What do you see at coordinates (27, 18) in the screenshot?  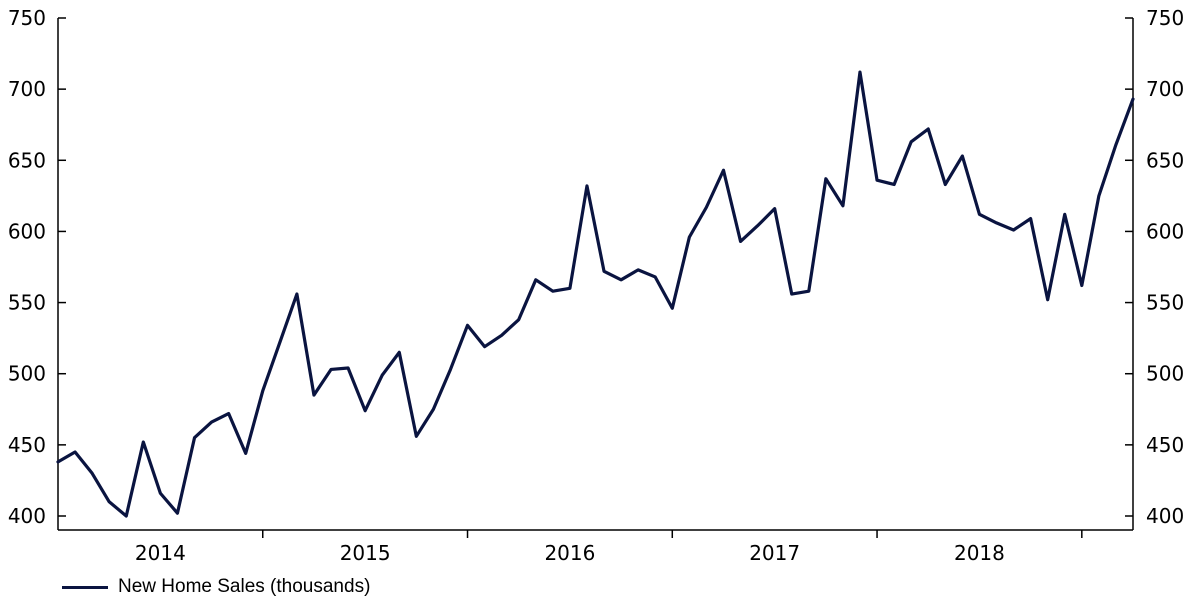 I see `left-y-tick-label: 750` at bounding box center [27, 18].